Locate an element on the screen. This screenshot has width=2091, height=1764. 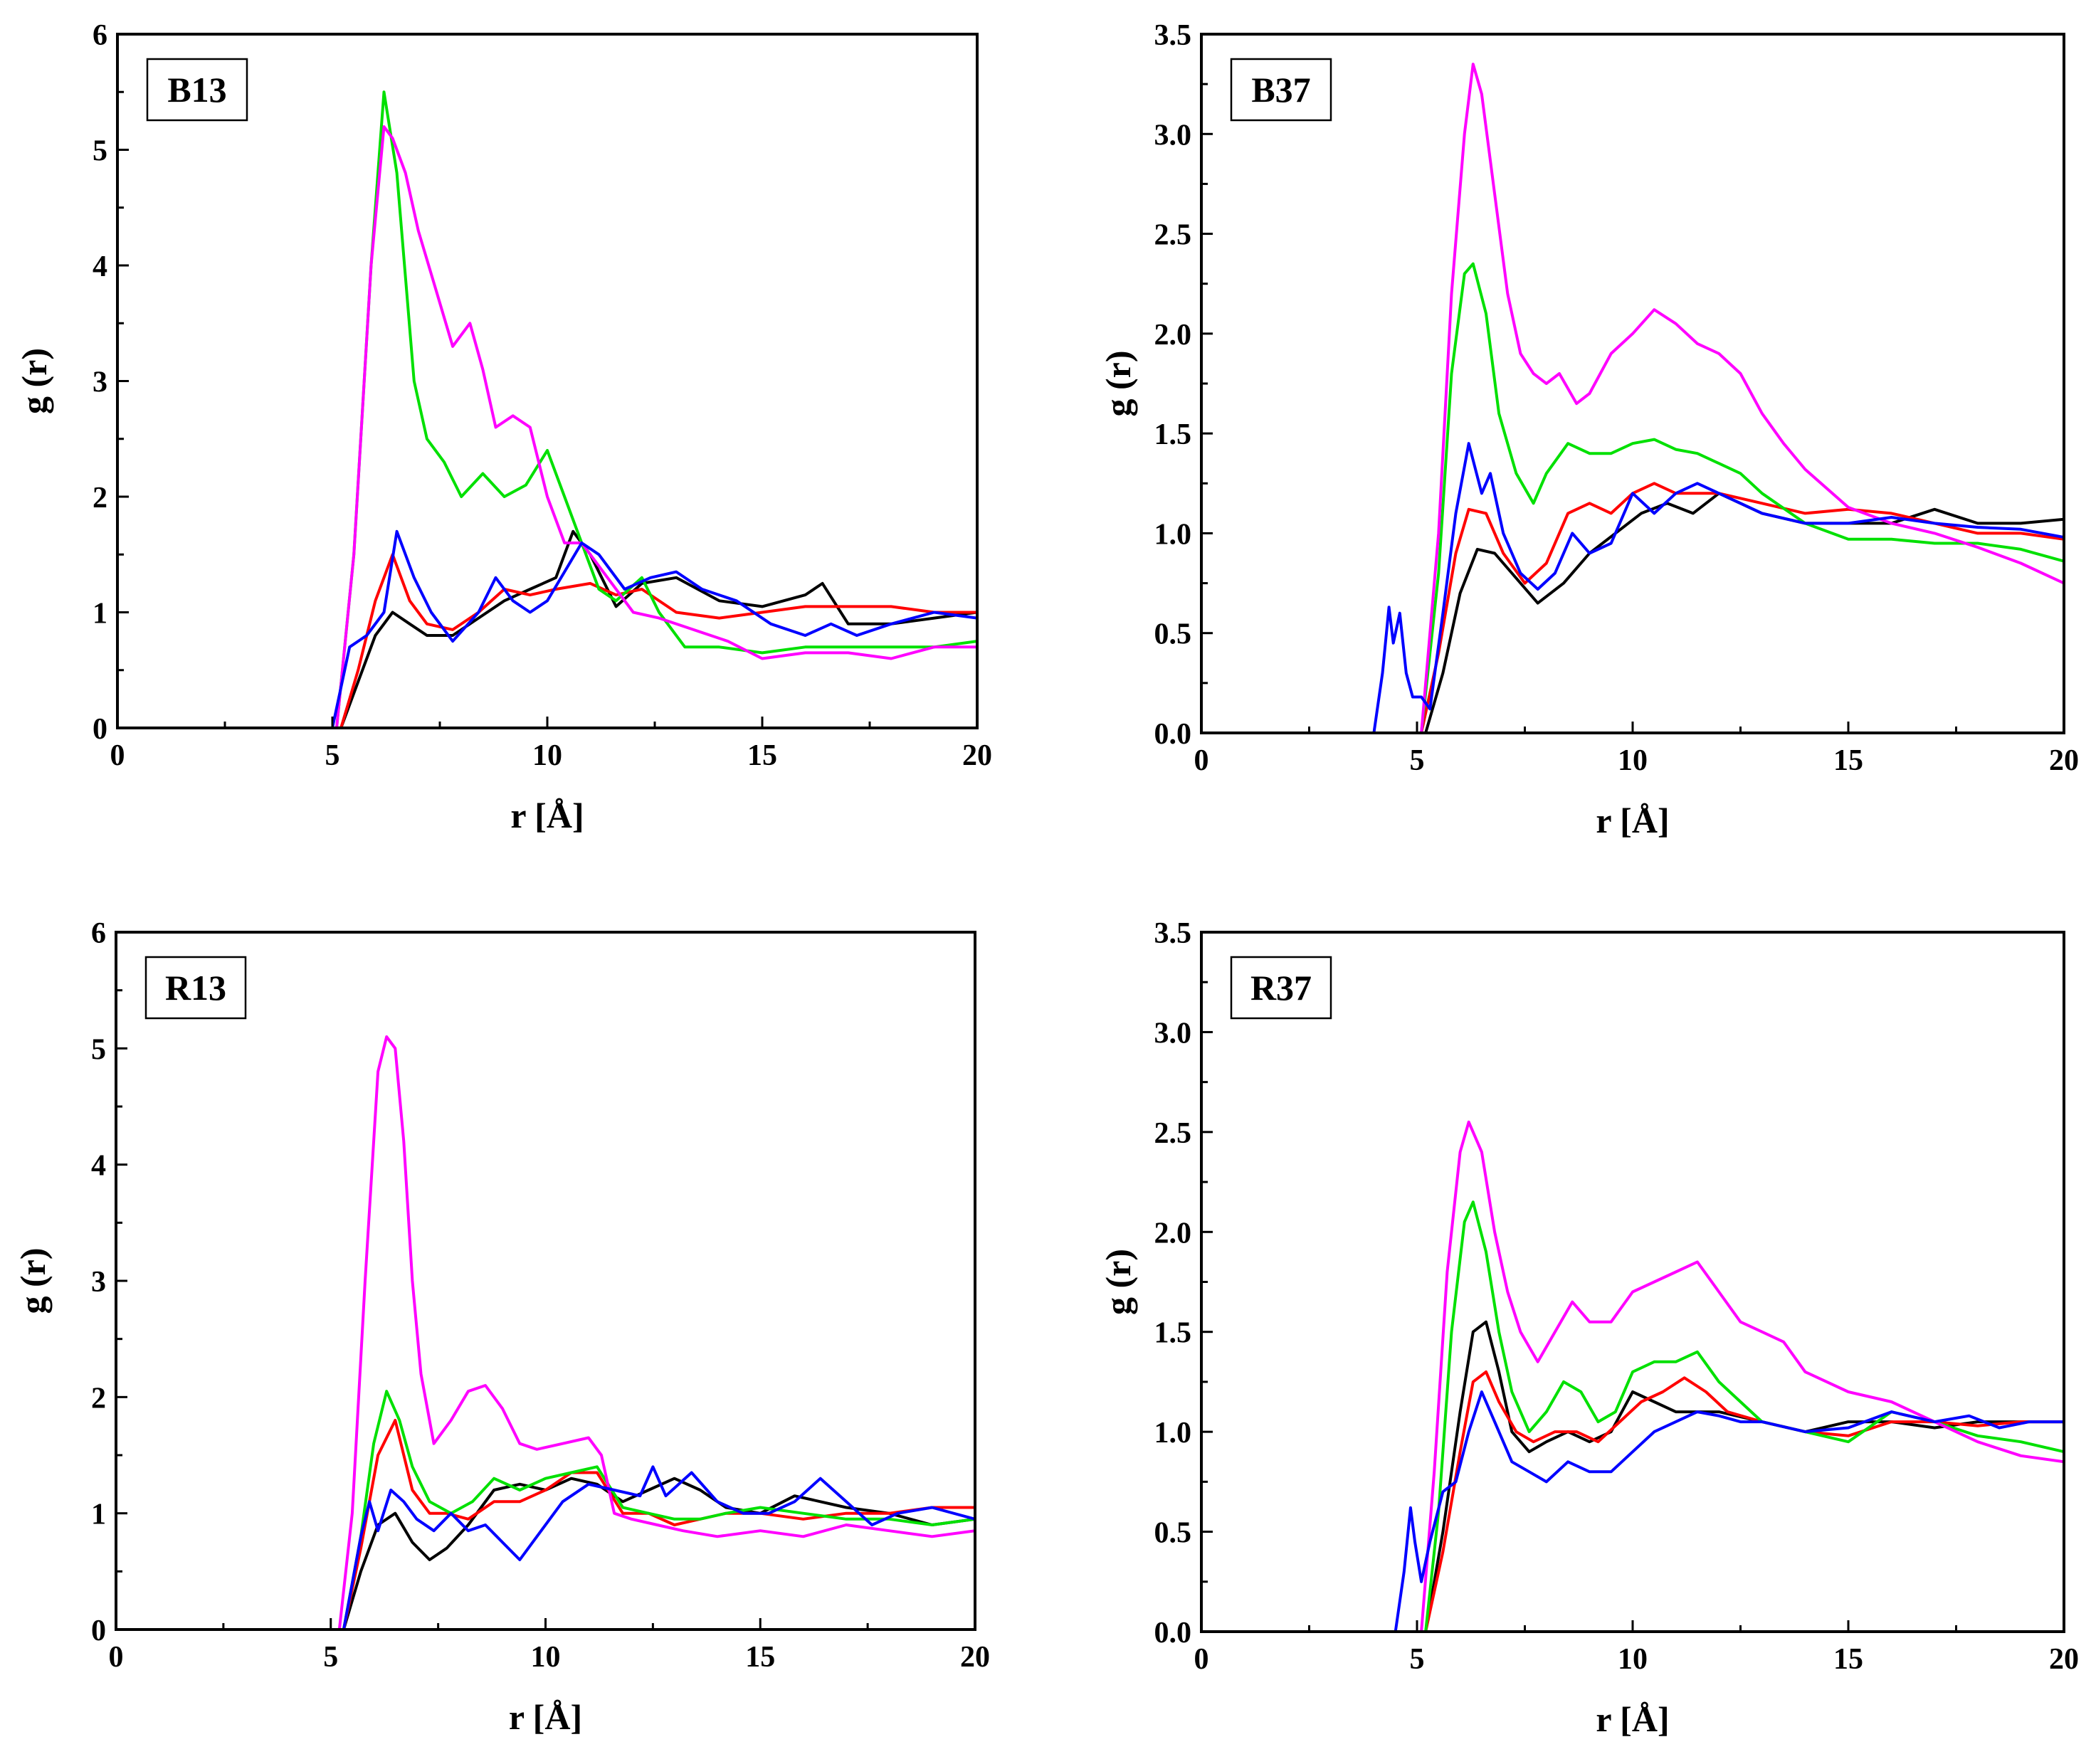
y-tick-label-r37: 3.5 is located at coordinates (1173, 933).